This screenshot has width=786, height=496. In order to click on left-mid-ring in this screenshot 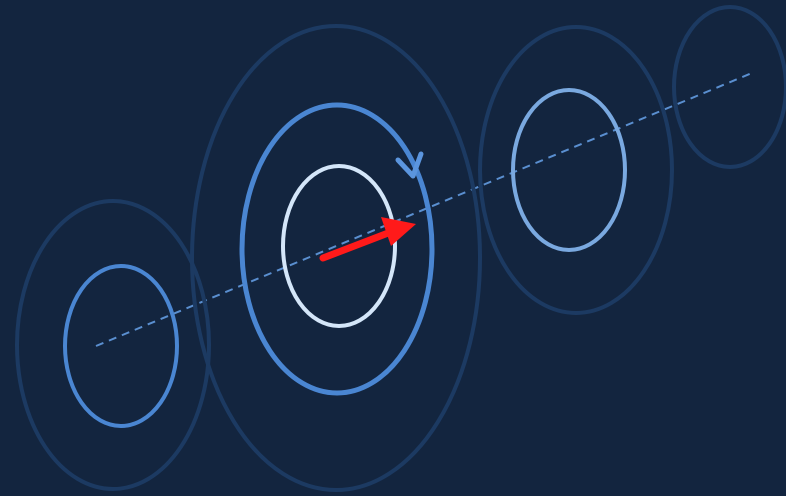, I will do `click(121, 346)`.